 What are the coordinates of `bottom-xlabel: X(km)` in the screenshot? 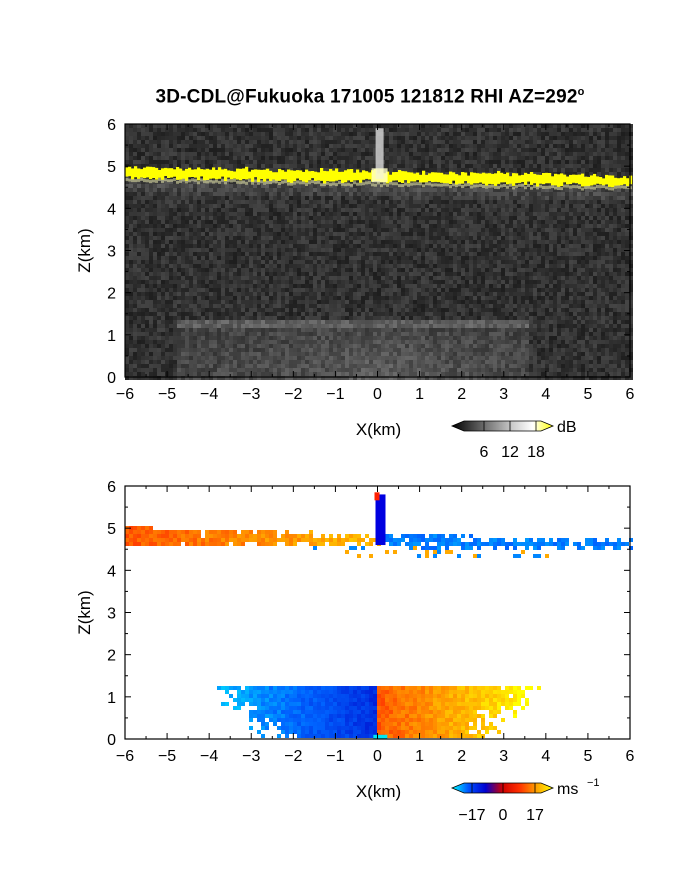 It's located at (378, 791).